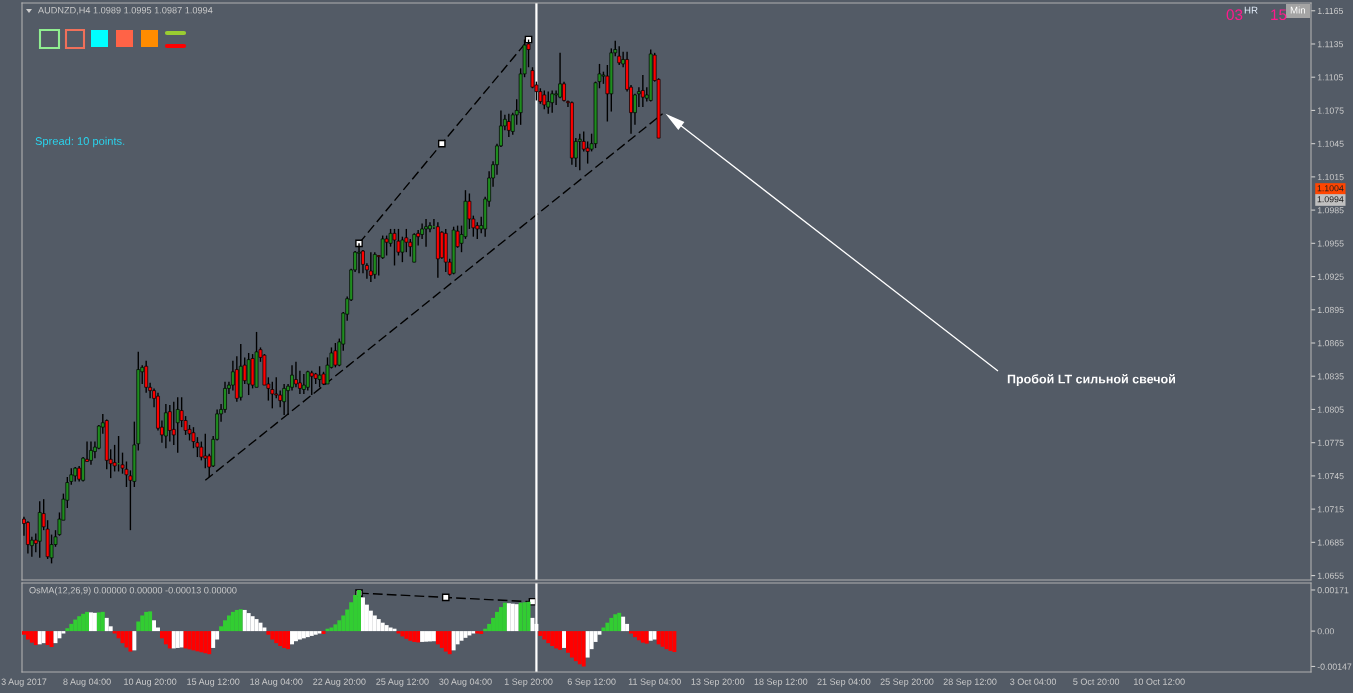 Image resolution: width=1353 pixels, height=693 pixels. Describe the element at coordinates (1033, 681) in the screenshot. I see `x-tick-label: 3 Oct 04:00` at that location.